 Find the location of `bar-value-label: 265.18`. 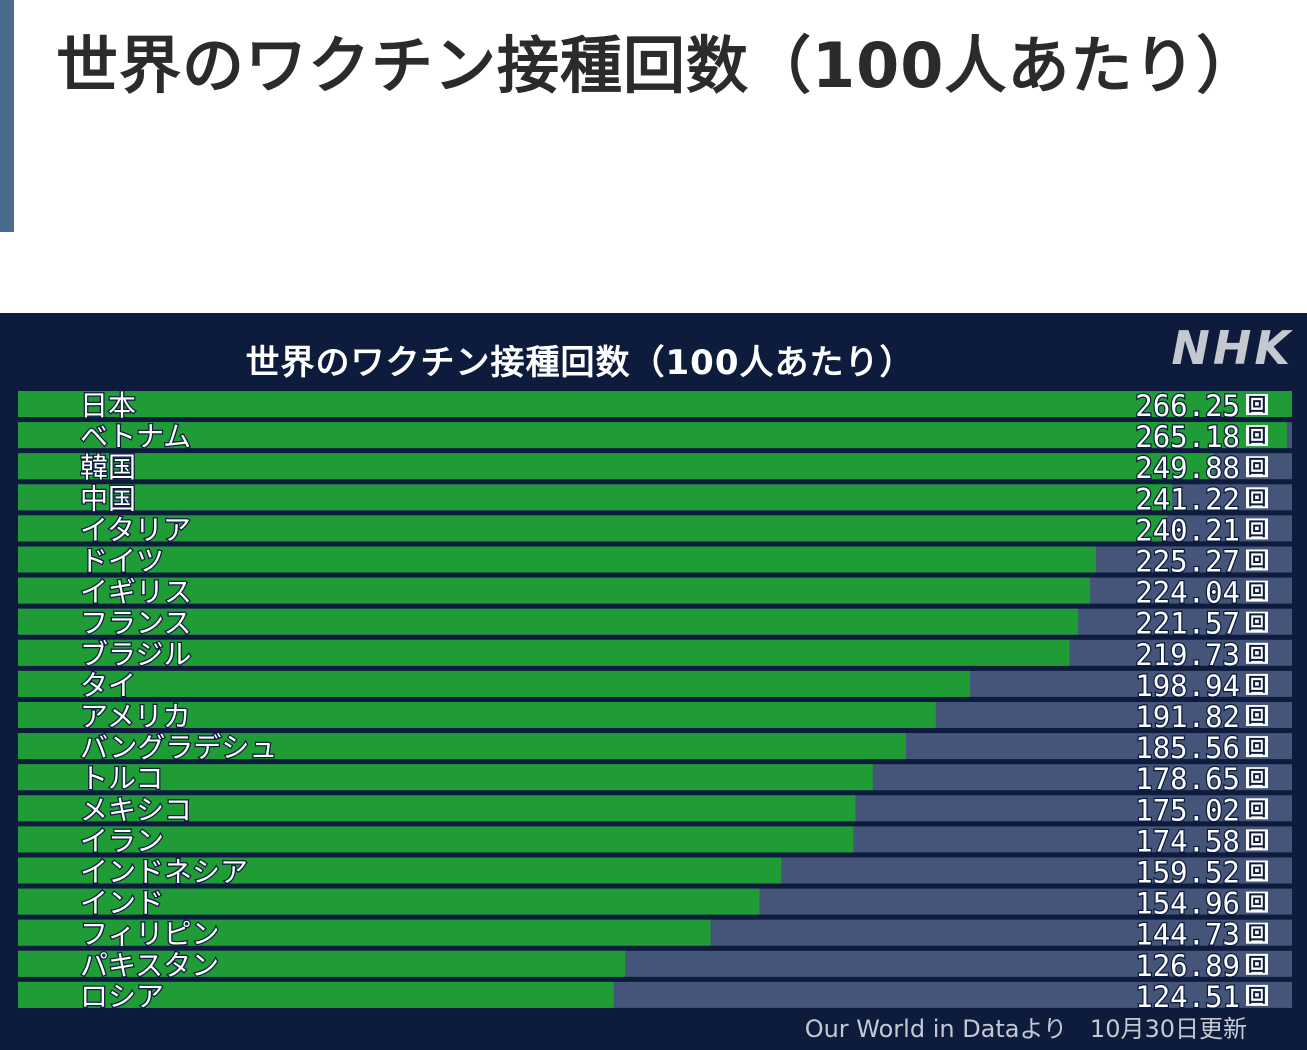

bar-value-label: 265.18 is located at coordinates (1187, 437).